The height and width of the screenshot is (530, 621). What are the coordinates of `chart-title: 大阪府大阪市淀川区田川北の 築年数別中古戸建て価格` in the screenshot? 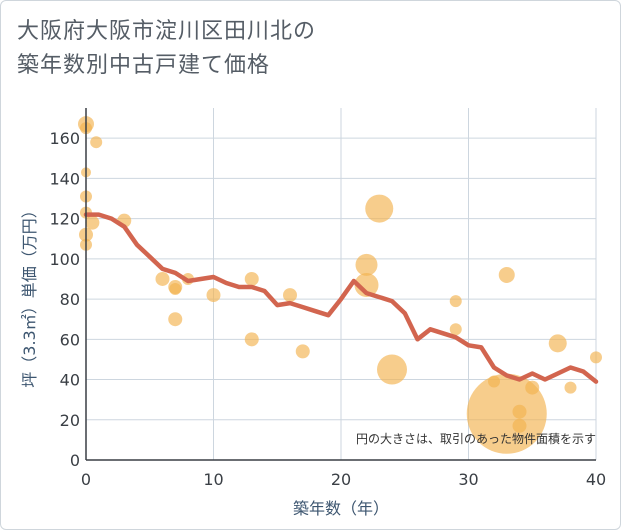 It's located at (297, 49).